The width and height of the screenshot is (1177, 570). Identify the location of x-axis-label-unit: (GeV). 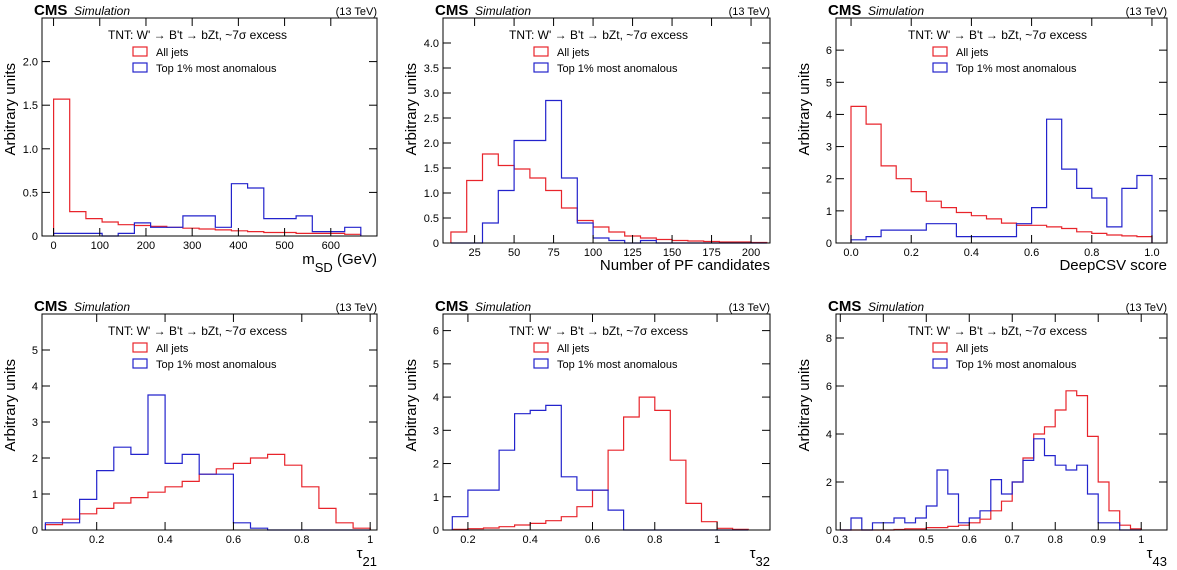
(355, 259).